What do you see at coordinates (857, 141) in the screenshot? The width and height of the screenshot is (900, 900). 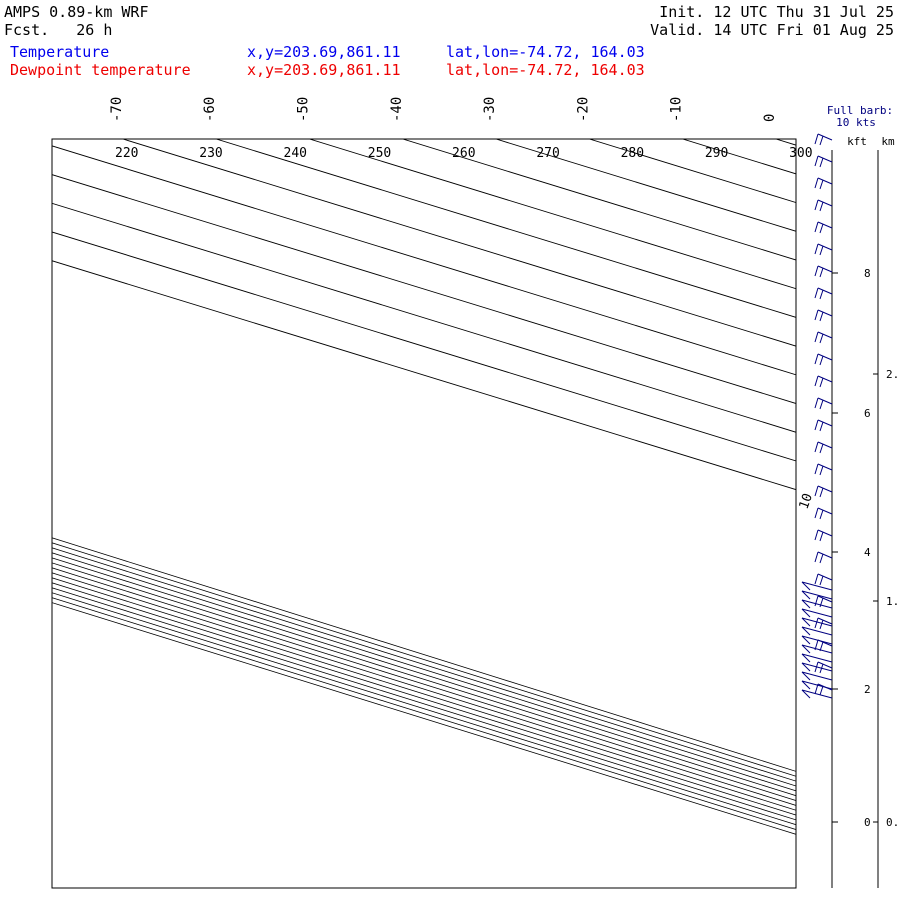 I see `kft-label: kft` at bounding box center [857, 141].